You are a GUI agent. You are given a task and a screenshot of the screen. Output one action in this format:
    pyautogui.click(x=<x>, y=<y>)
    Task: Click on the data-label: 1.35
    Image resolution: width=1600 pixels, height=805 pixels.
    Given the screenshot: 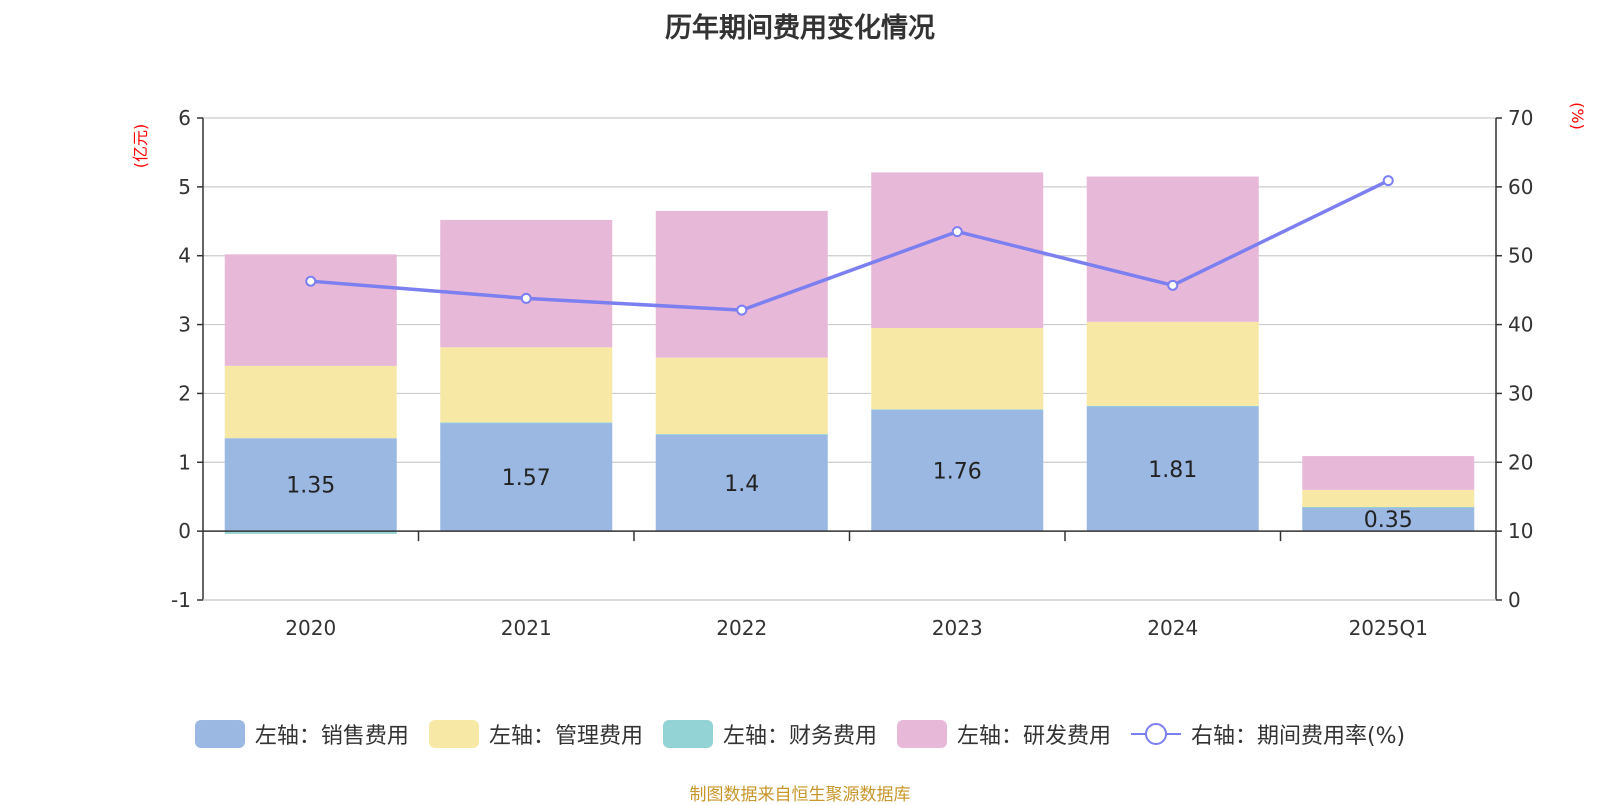 What is the action you would take?
    pyautogui.click(x=310, y=486)
    